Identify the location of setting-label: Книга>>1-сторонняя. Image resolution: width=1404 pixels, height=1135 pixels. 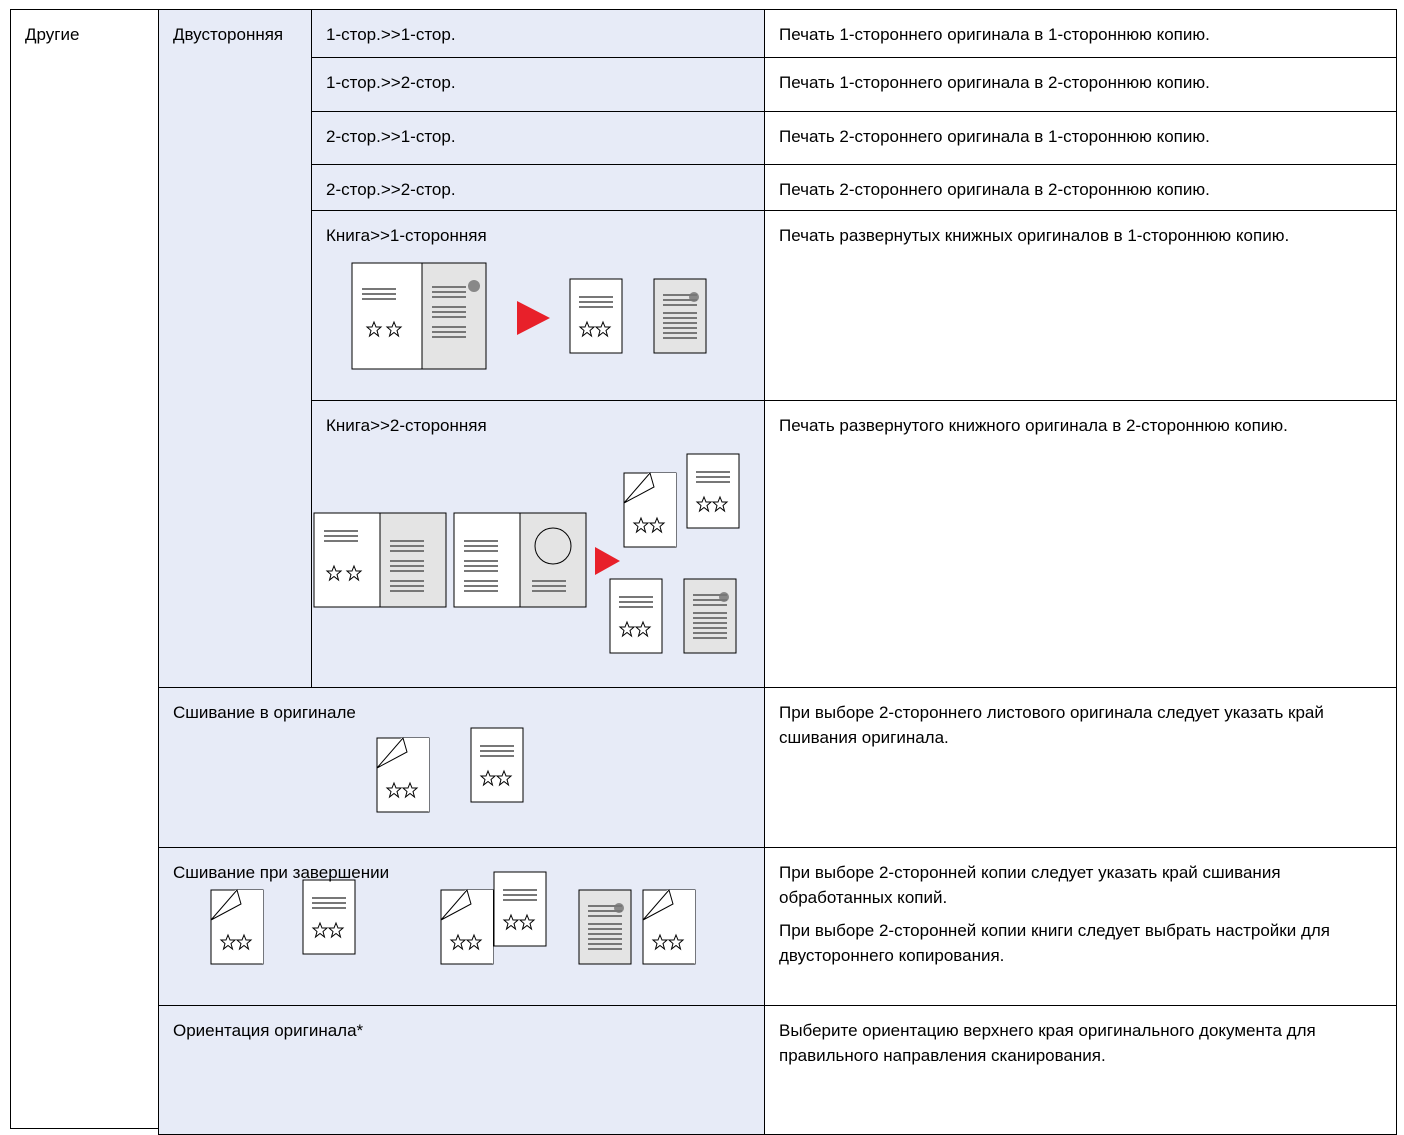
(406, 235).